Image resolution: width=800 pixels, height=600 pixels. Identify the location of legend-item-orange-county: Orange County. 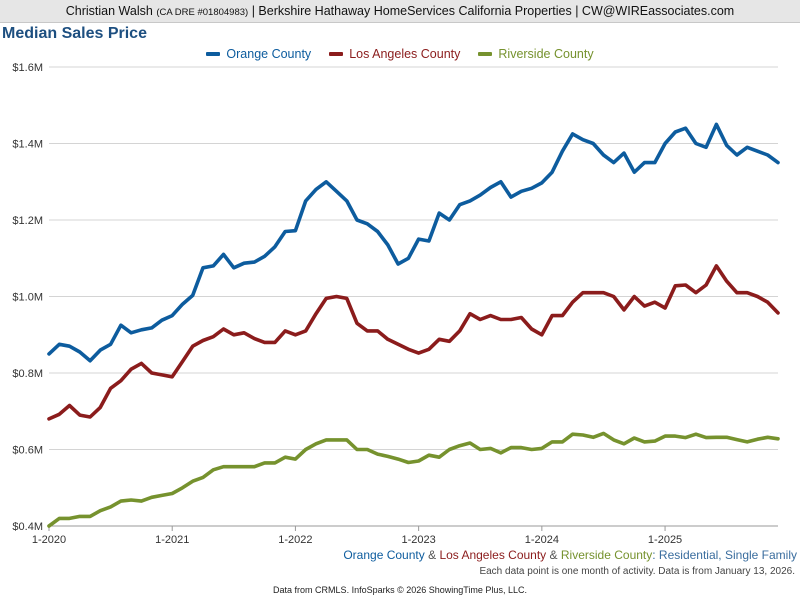
(258, 54).